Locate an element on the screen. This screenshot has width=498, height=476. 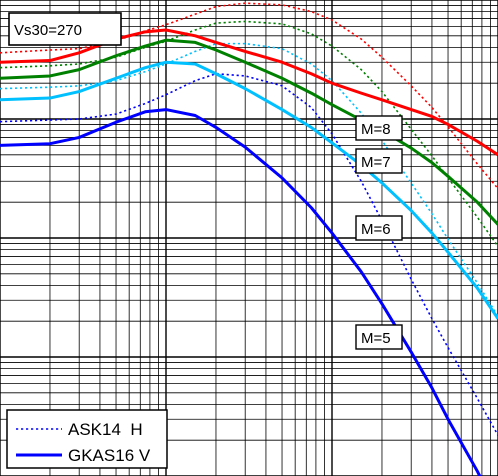
vs30-annotation: Vs30=270 is located at coordinates (65, 29).